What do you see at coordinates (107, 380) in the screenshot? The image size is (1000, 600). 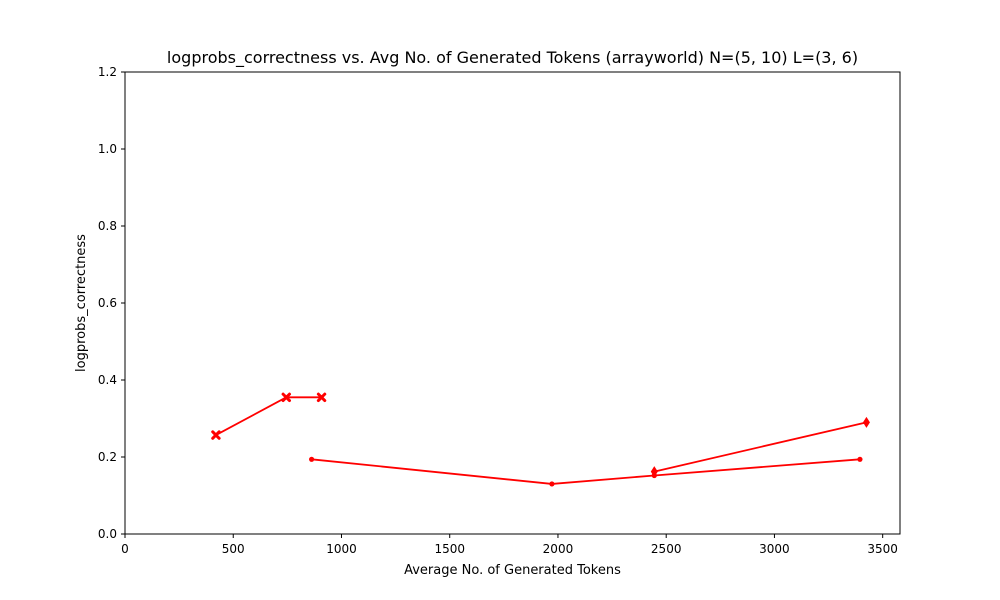 I see `y-tick-label: 0.4` at bounding box center [107, 380].